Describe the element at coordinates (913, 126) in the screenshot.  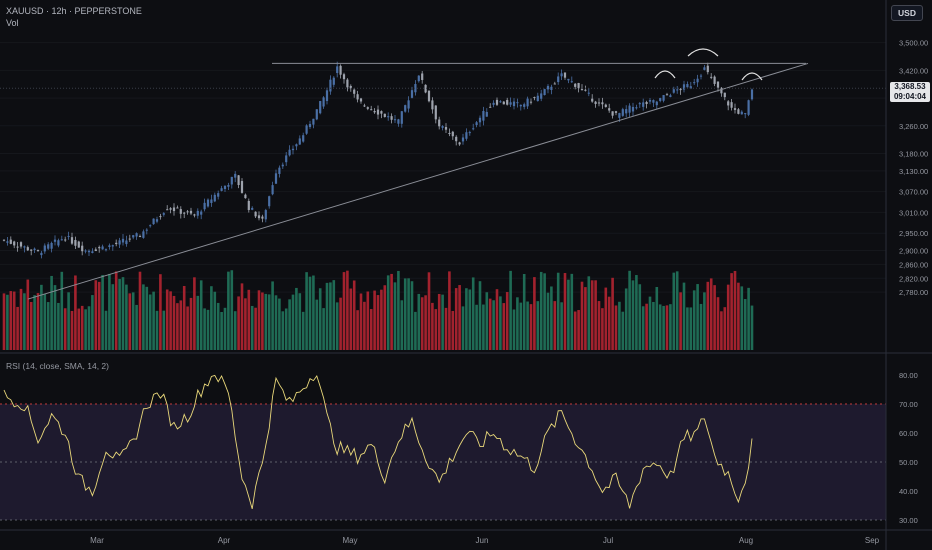
I see `price-tick-label: 3,260.00` at that location.